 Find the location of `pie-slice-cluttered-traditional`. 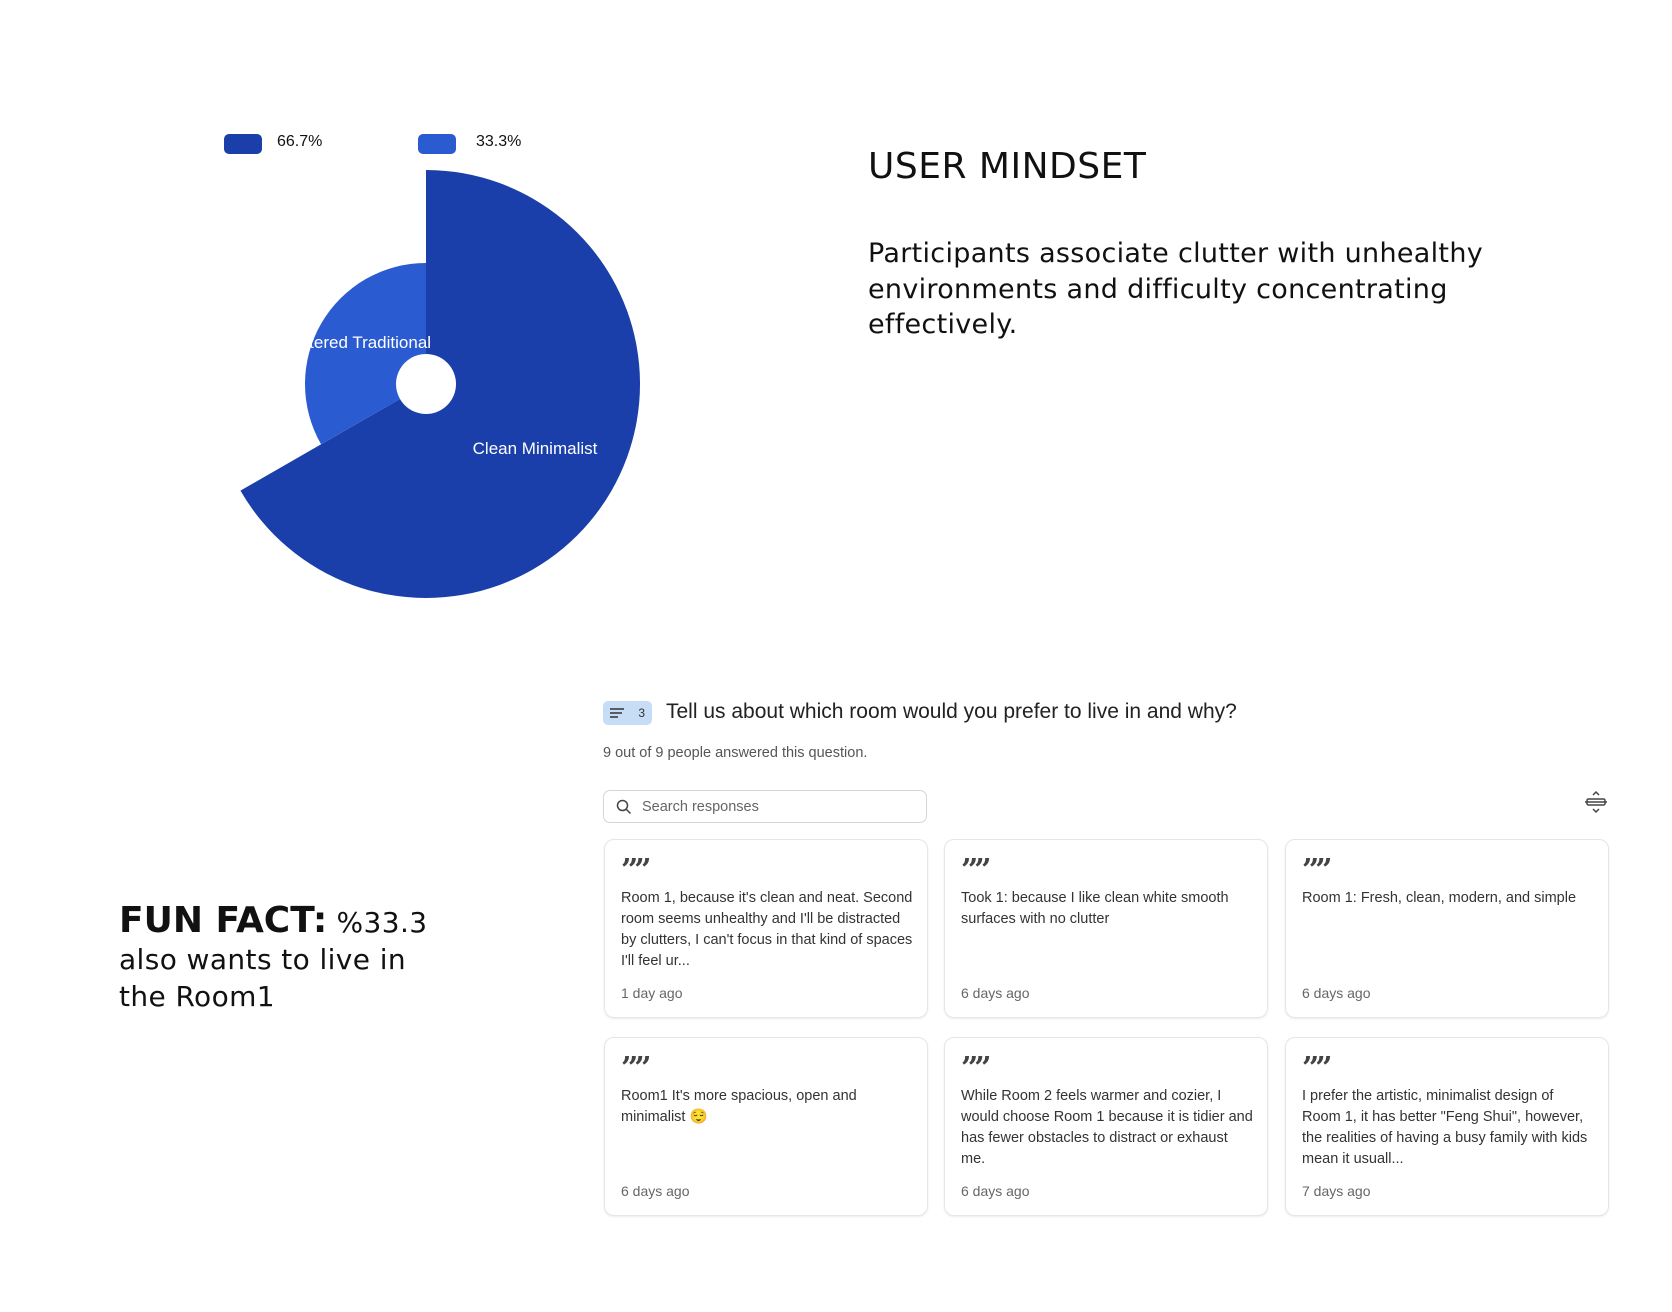

pie-slice-cluttered-traditional is located at coordinates (365, 354).